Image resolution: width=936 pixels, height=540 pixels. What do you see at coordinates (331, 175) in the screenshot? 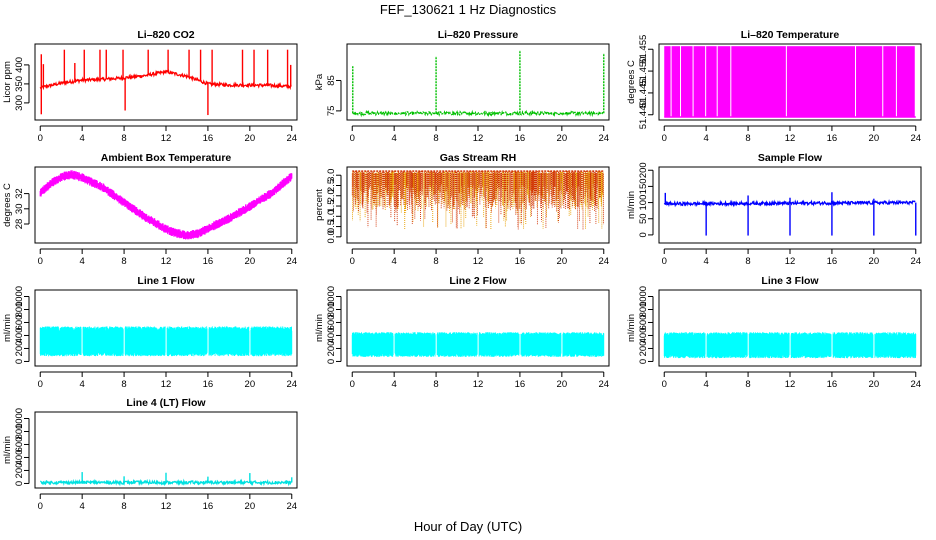
I see `y-tick-label: 3.0` at bounding box center [331, 175].